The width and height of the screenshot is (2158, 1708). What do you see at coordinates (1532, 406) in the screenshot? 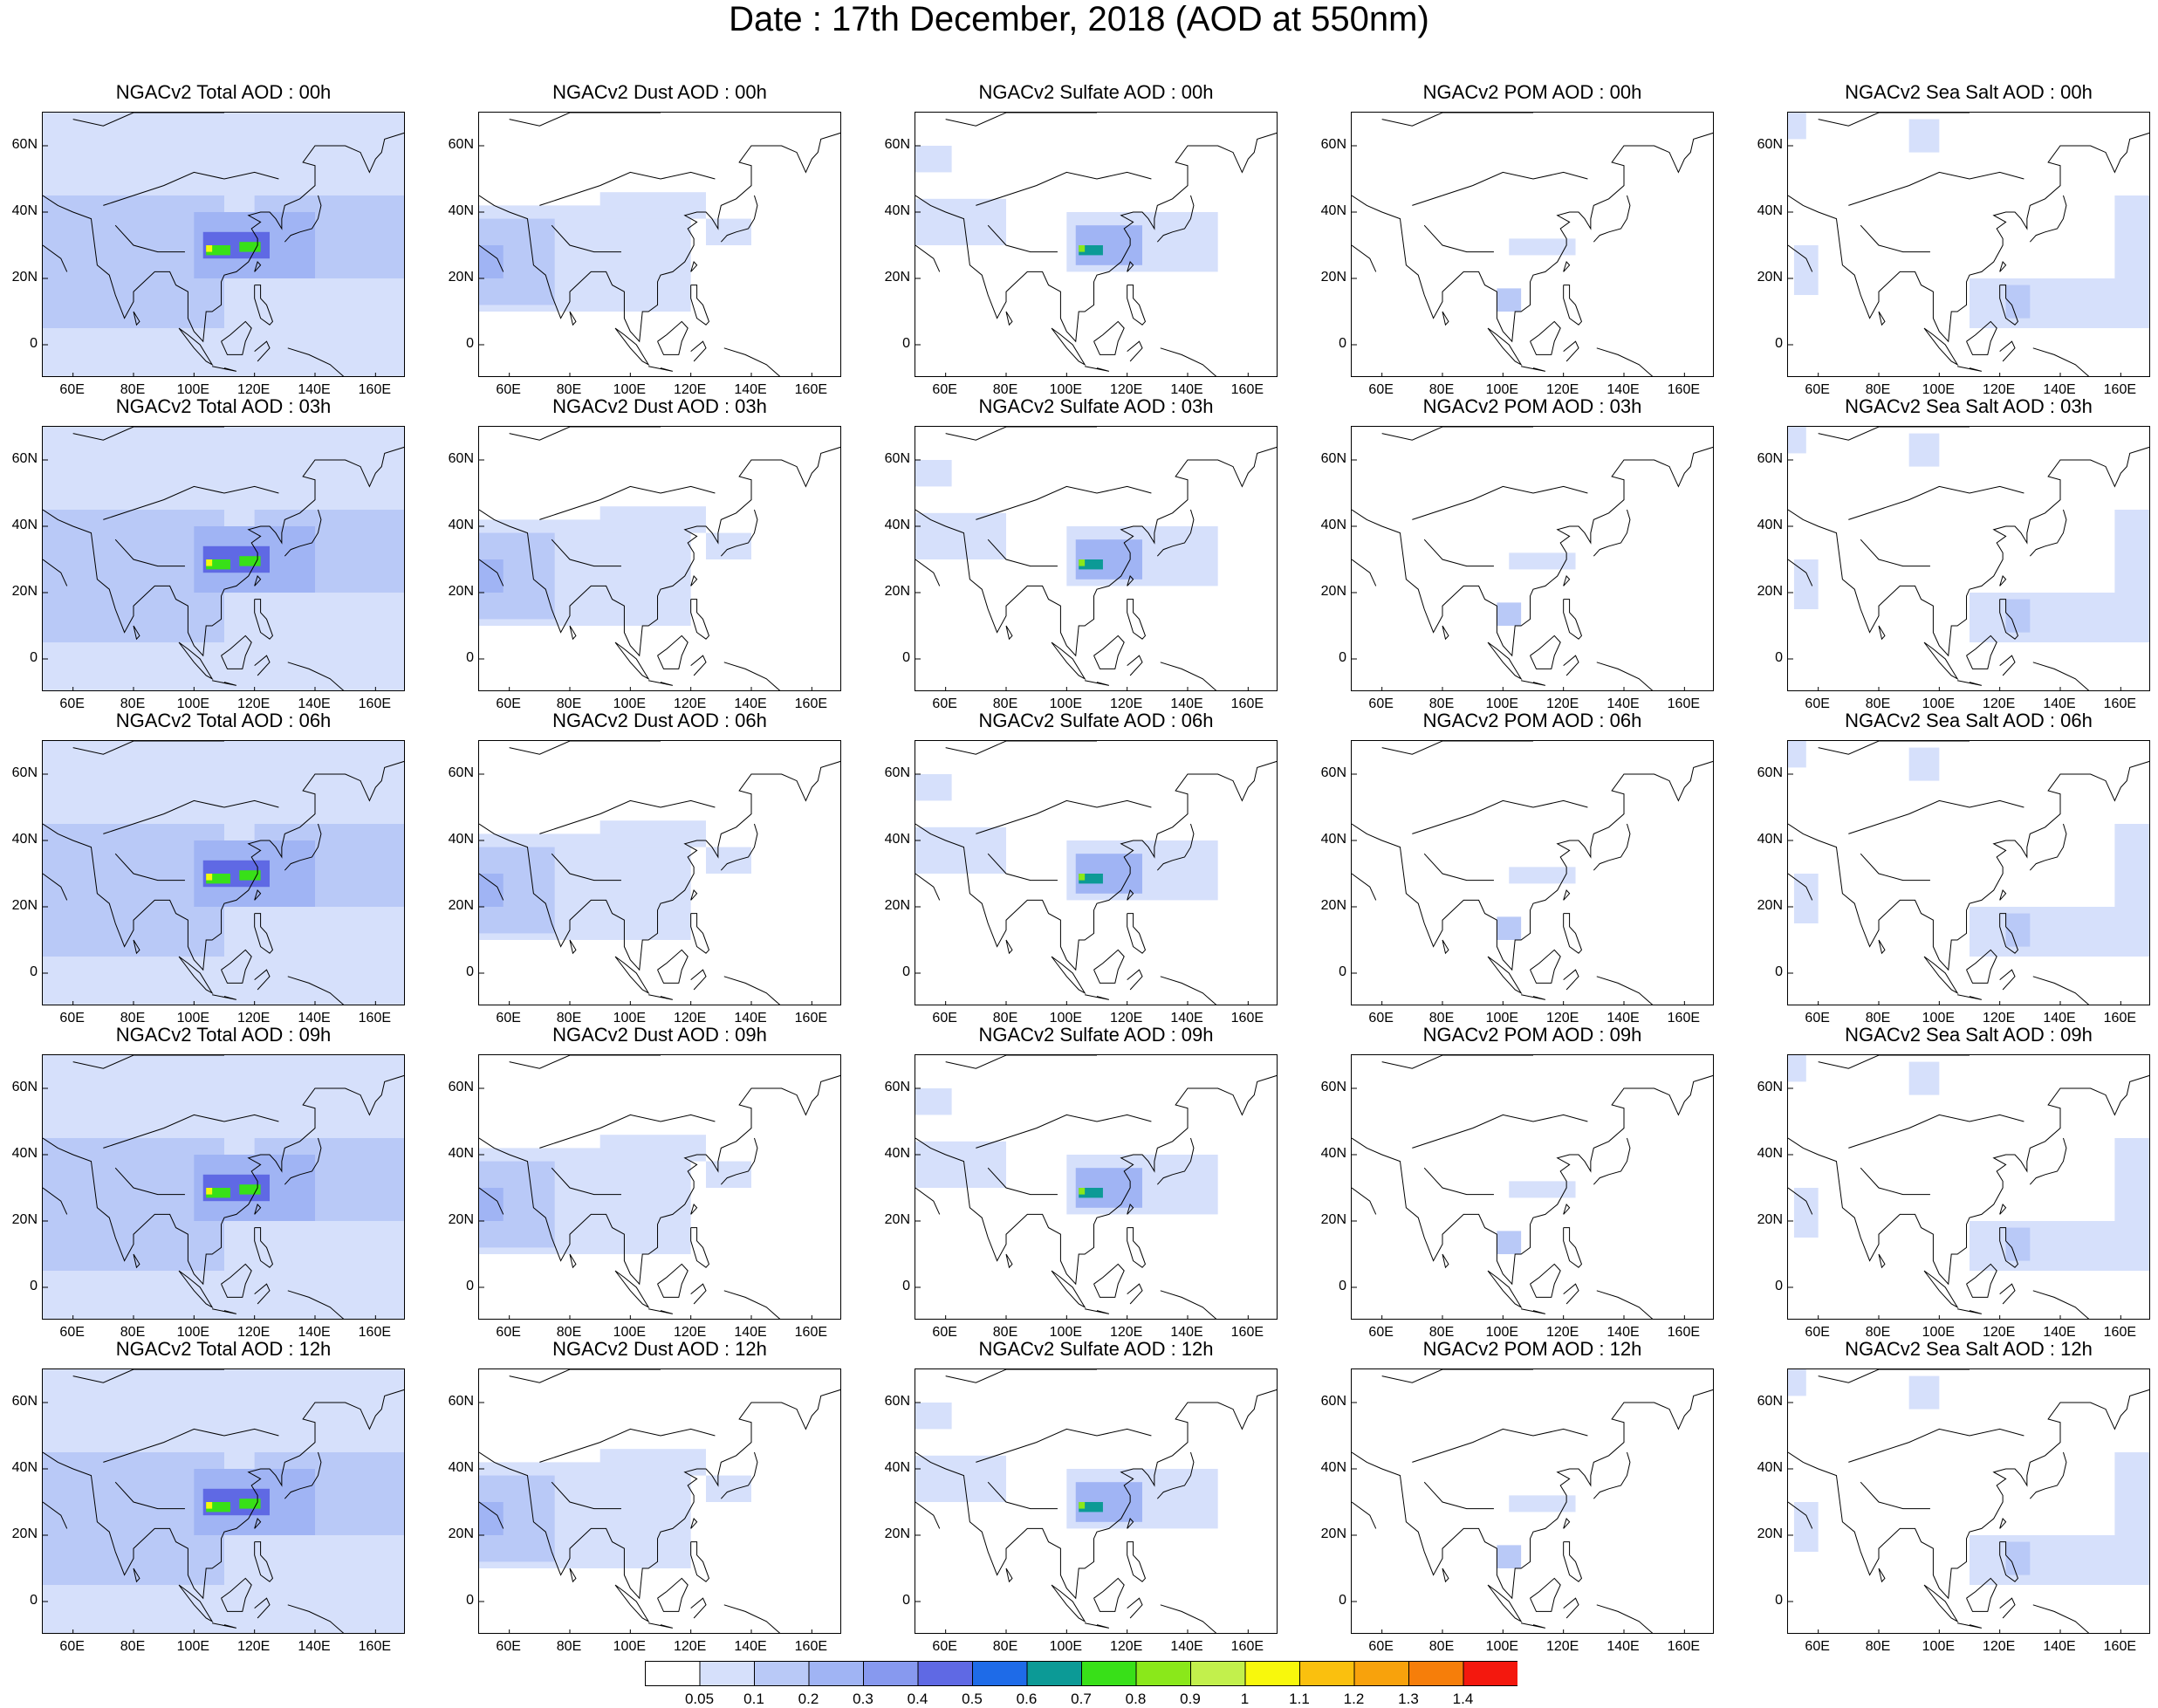
I see `panel-title: NGACv2 POM AOD : 03h` at bounding box center [1532, 406].